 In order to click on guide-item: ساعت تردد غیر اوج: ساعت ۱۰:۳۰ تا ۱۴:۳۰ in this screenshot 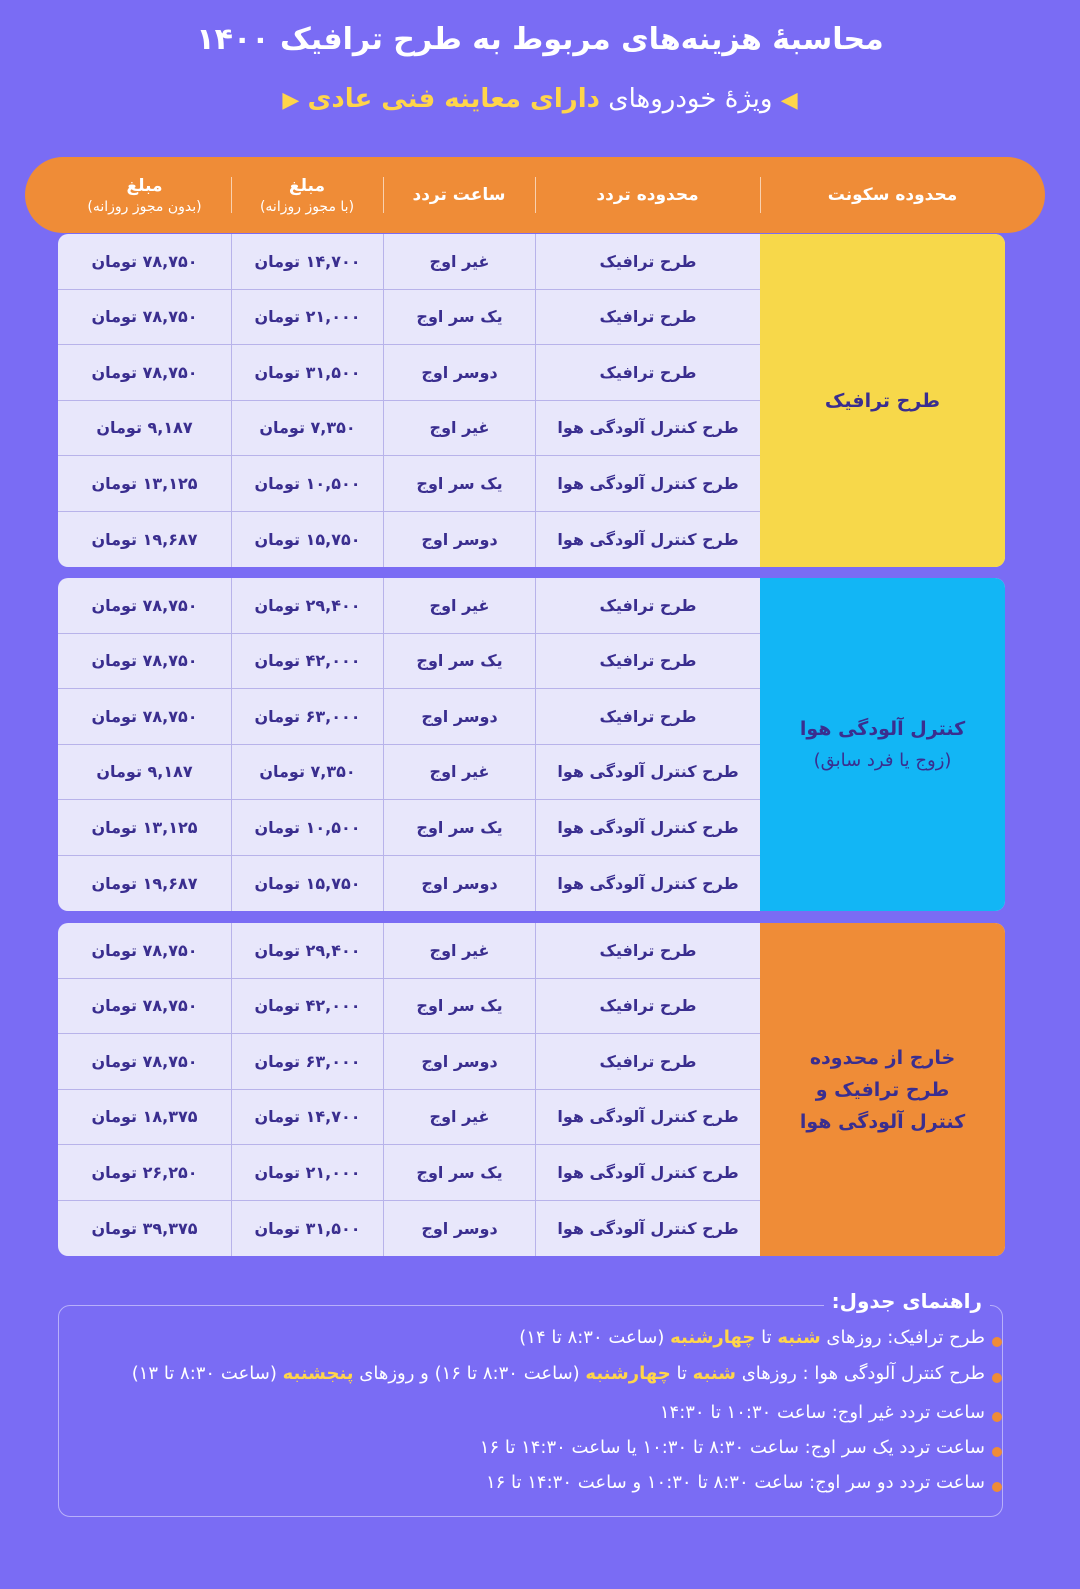, I will do `click(822, 1412)`.